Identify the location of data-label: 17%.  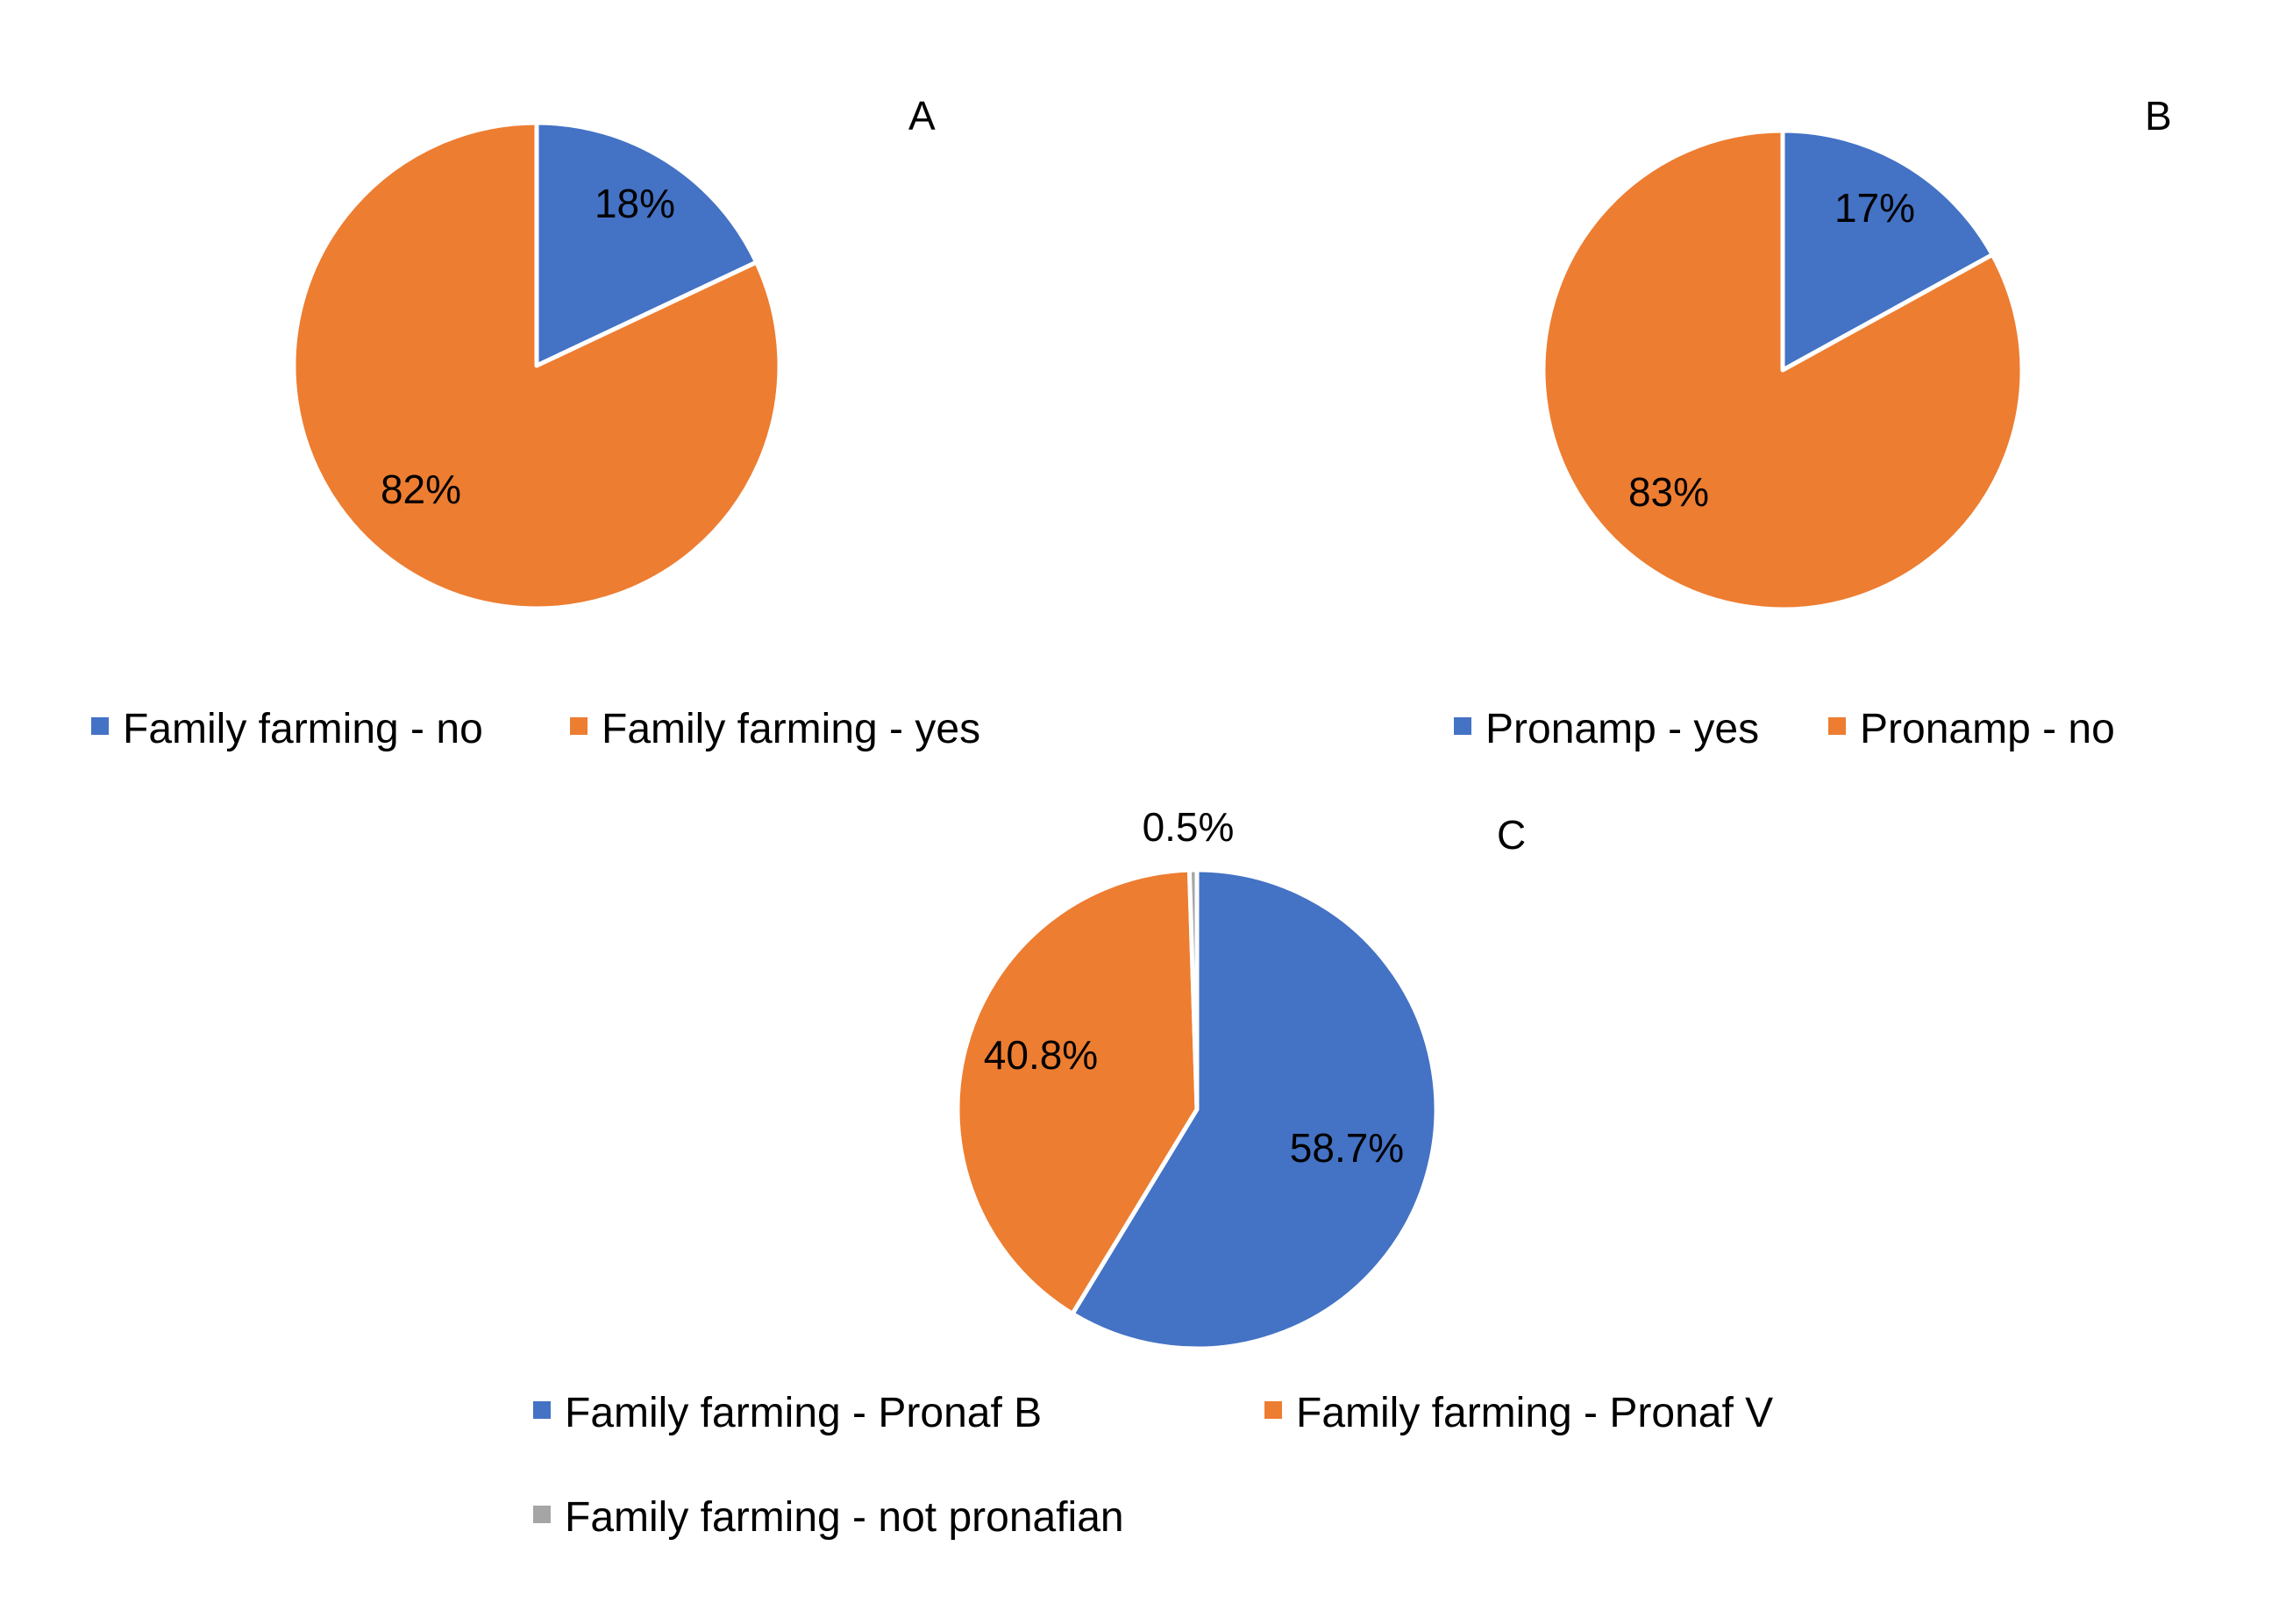
(1874, 208).